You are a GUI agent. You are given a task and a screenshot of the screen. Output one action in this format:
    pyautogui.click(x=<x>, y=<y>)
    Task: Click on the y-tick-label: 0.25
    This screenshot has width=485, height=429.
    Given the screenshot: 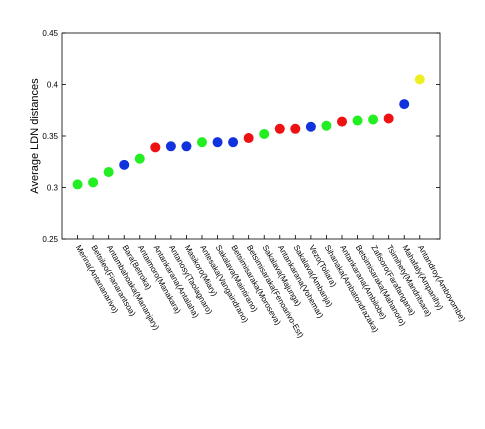 What is the action you would take?
    pyautogui.click(x=50, y=239)
    